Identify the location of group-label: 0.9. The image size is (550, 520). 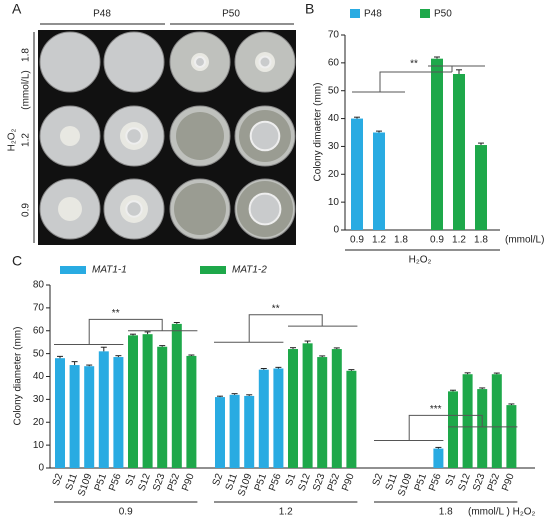
(126, 512).